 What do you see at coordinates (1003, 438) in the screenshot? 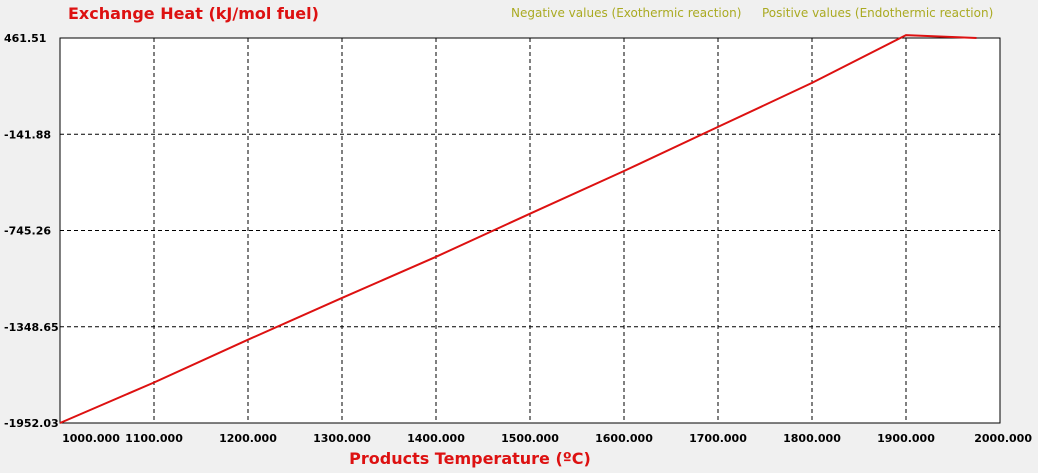
I see `x-tick-label: 2000.000` at bounding box center [1003, 438].